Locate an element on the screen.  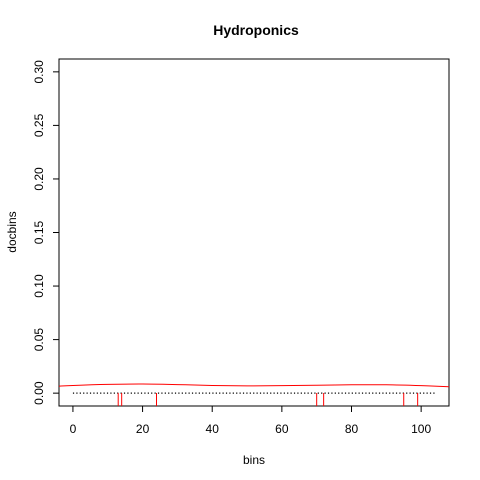
x-tick-label: 40 is located at coordinates (213, 429).